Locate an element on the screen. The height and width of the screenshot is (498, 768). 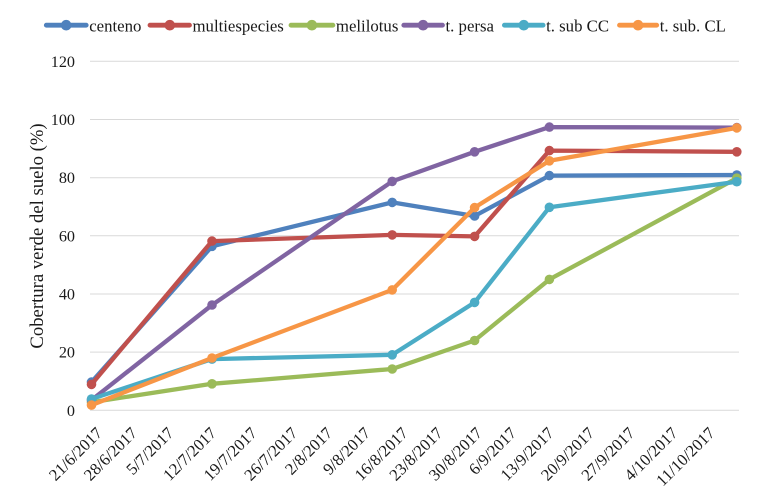
svg-text: Cobertura verde del suelo (%) is located at coordinates (37, 235).